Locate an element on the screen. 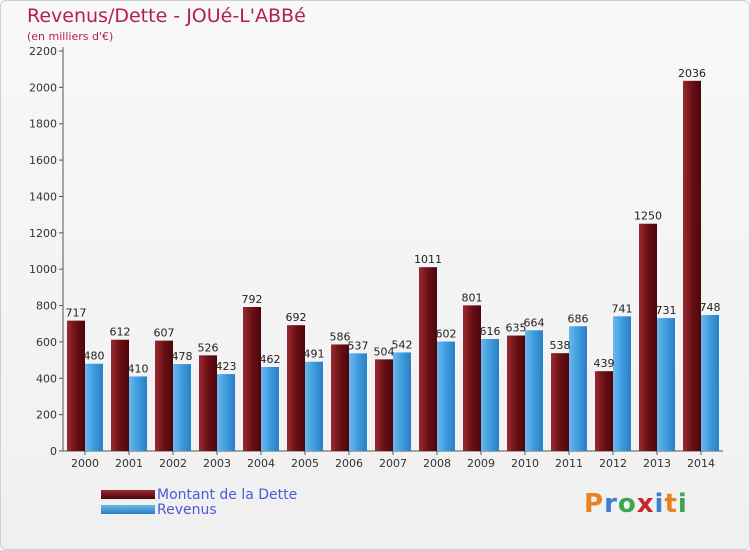 The width and height of the screenshot is (750, 550). x-tick-label: 2004 is located at coordinates (261, 463).